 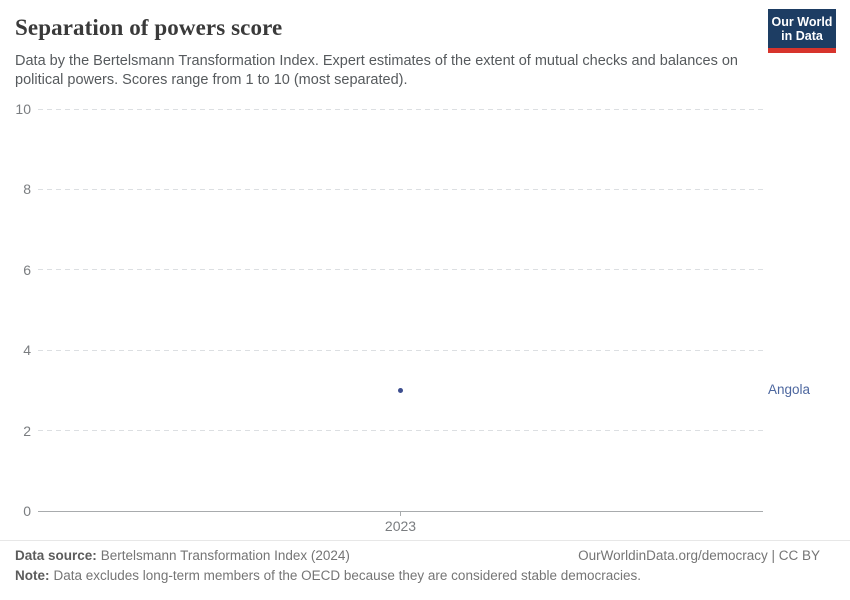 What do you see at coordinates (27, 350) in the screenshot?
I see `y-axis-tick-label: 4` at bounding box center [27, 350].